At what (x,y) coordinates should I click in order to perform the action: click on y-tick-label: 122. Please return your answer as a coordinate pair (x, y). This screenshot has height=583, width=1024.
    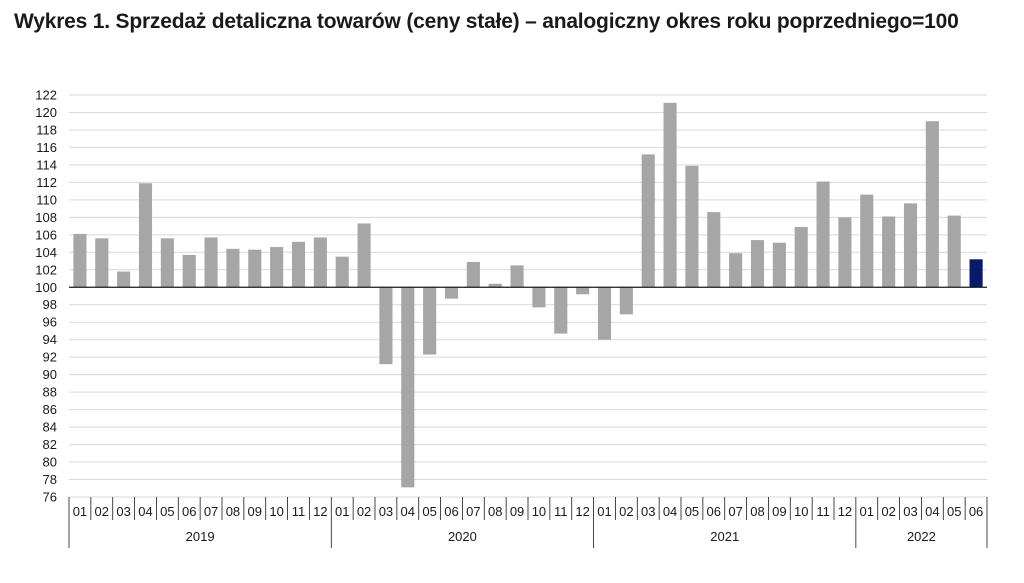
    Looking at the image, I should click on (46, 95).